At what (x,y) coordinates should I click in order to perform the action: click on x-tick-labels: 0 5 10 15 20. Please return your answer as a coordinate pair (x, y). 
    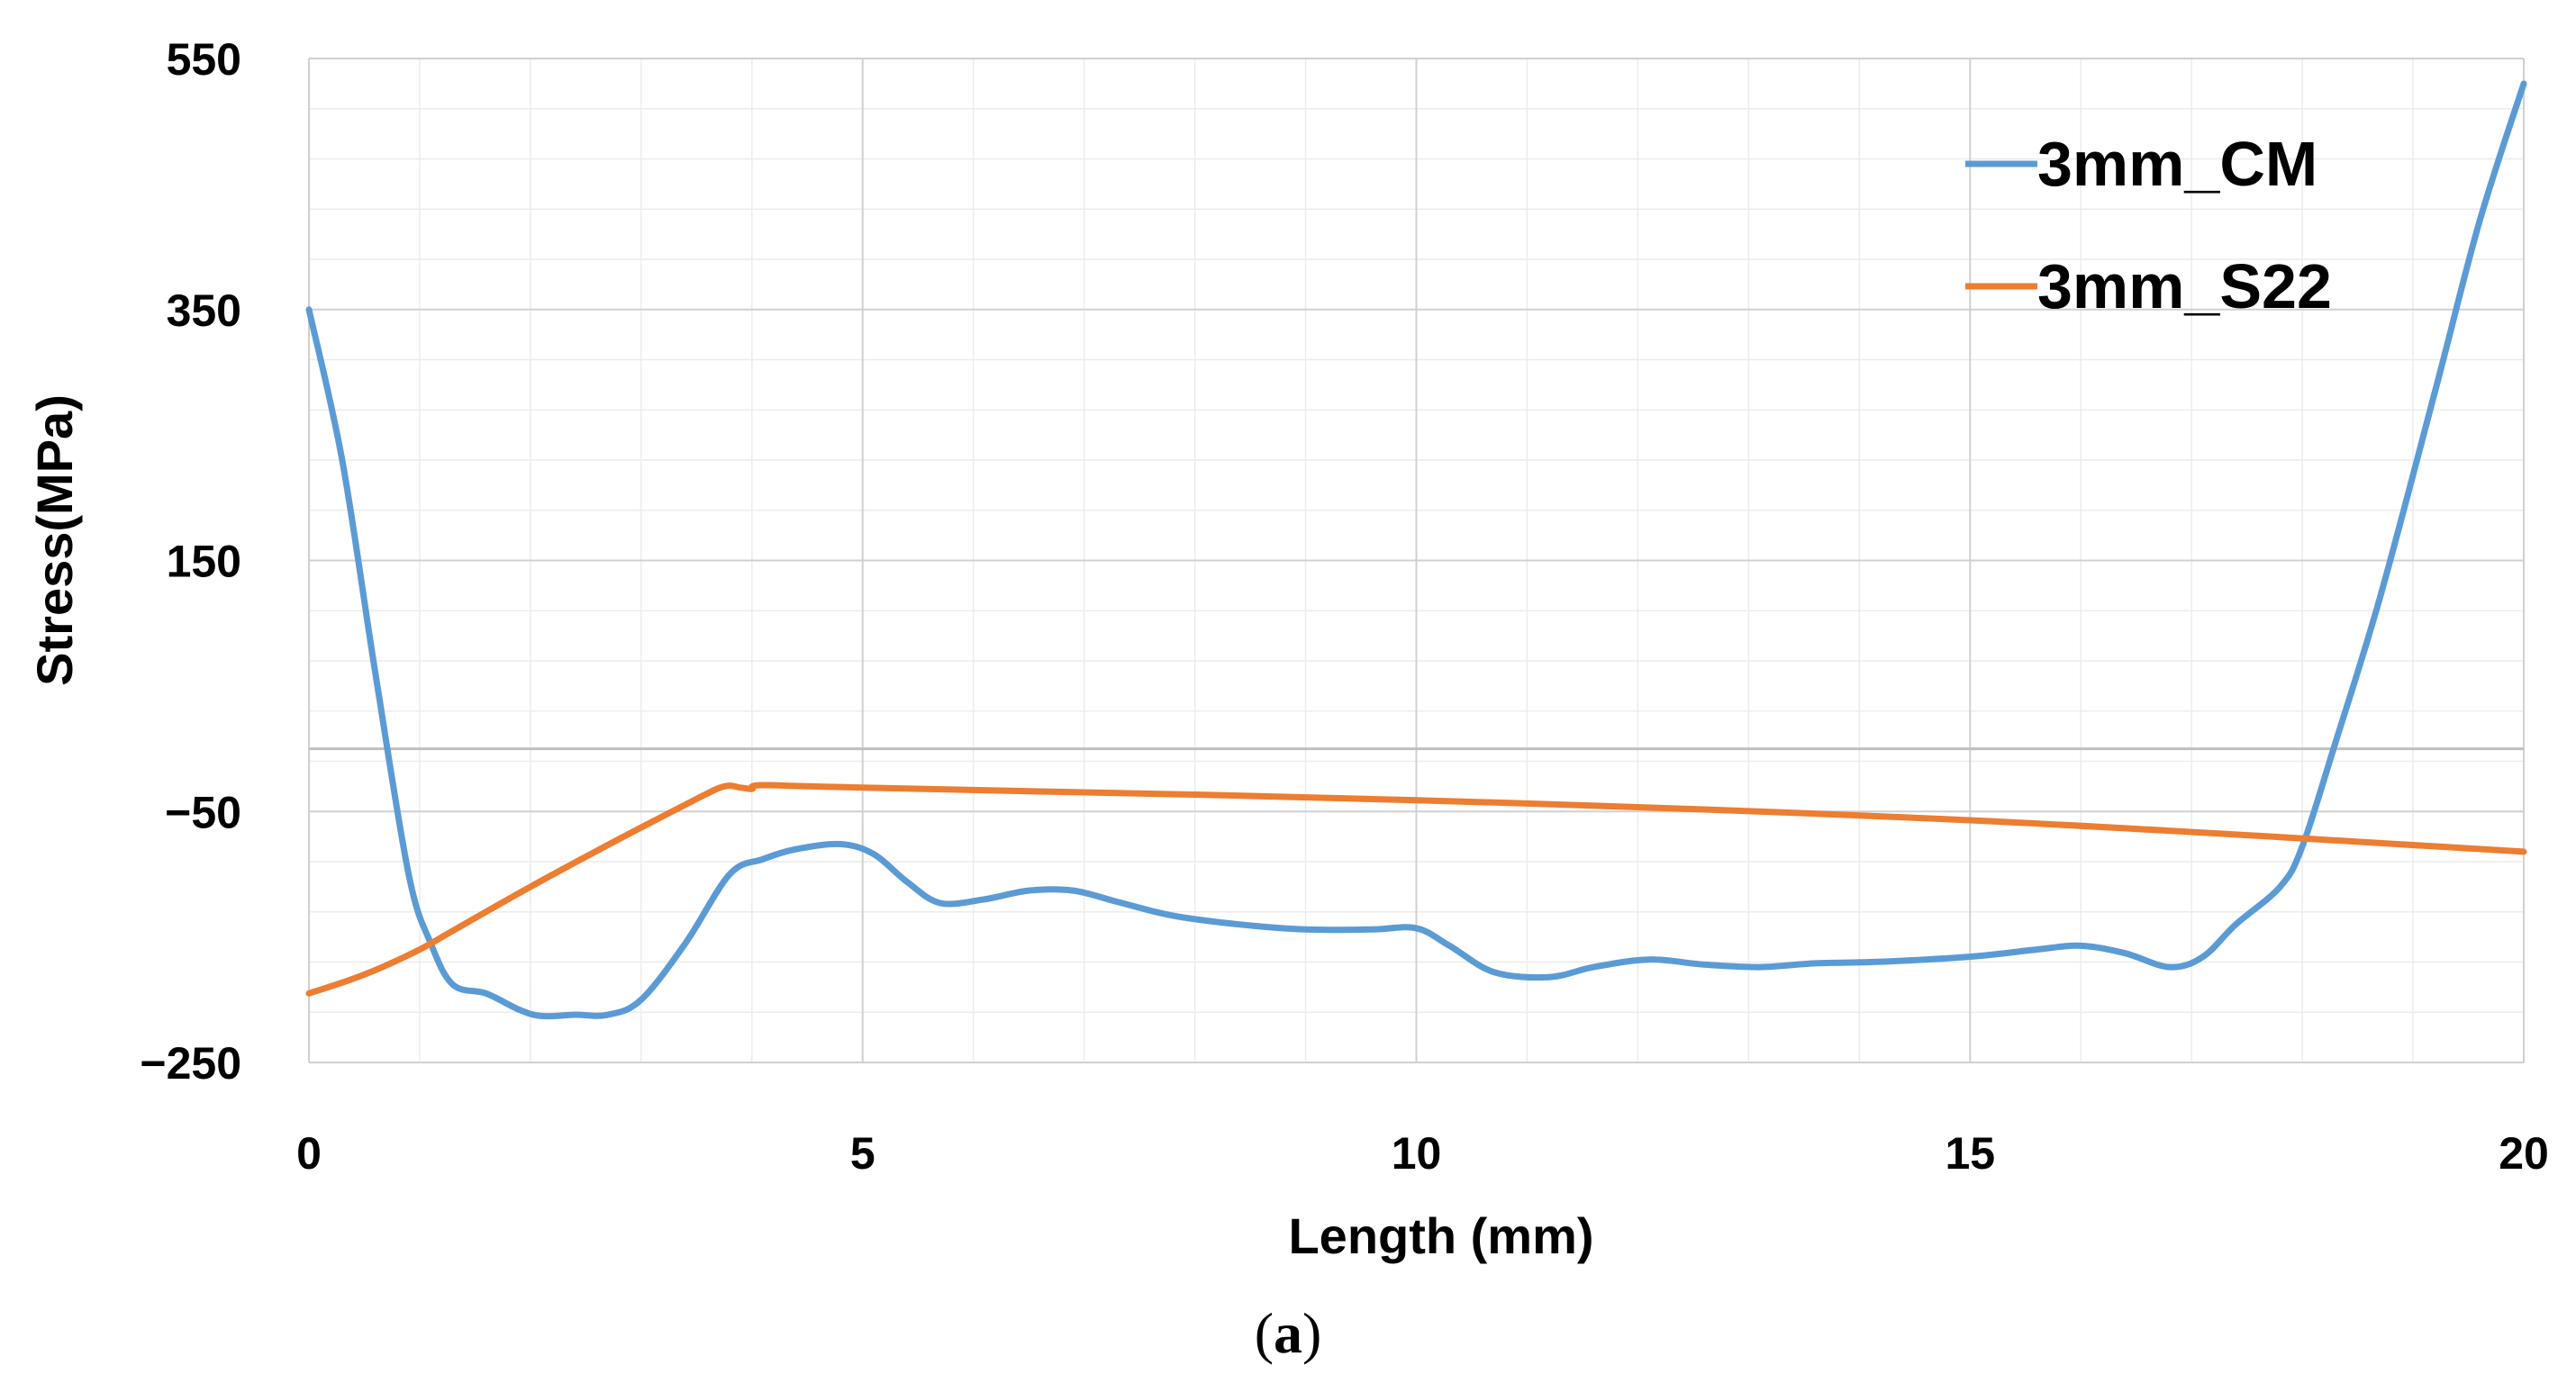
    Looking at the image, I should click on (1422, 1153).